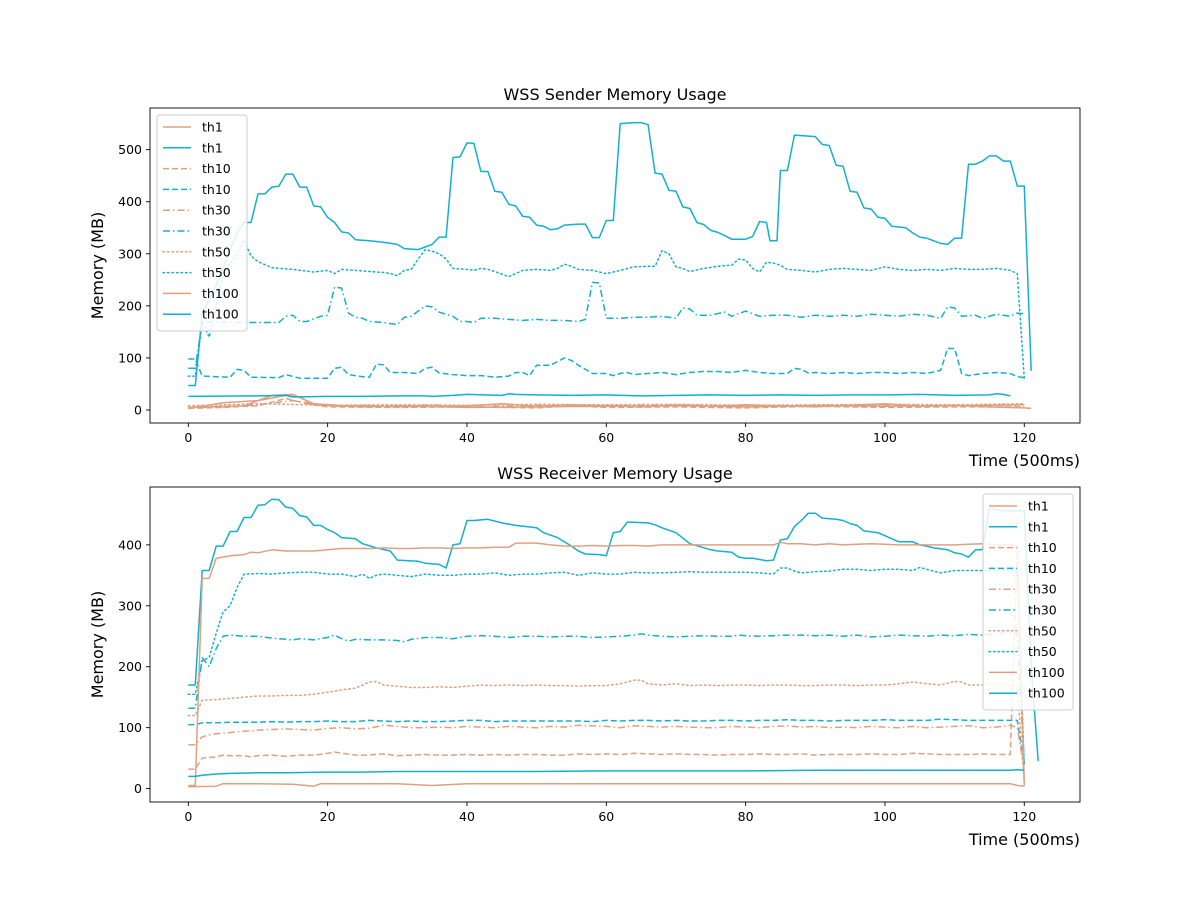 The height and width of the screenshot is (900, 1200). I want to click on sender-line-th10-blue, so click(606, 363).